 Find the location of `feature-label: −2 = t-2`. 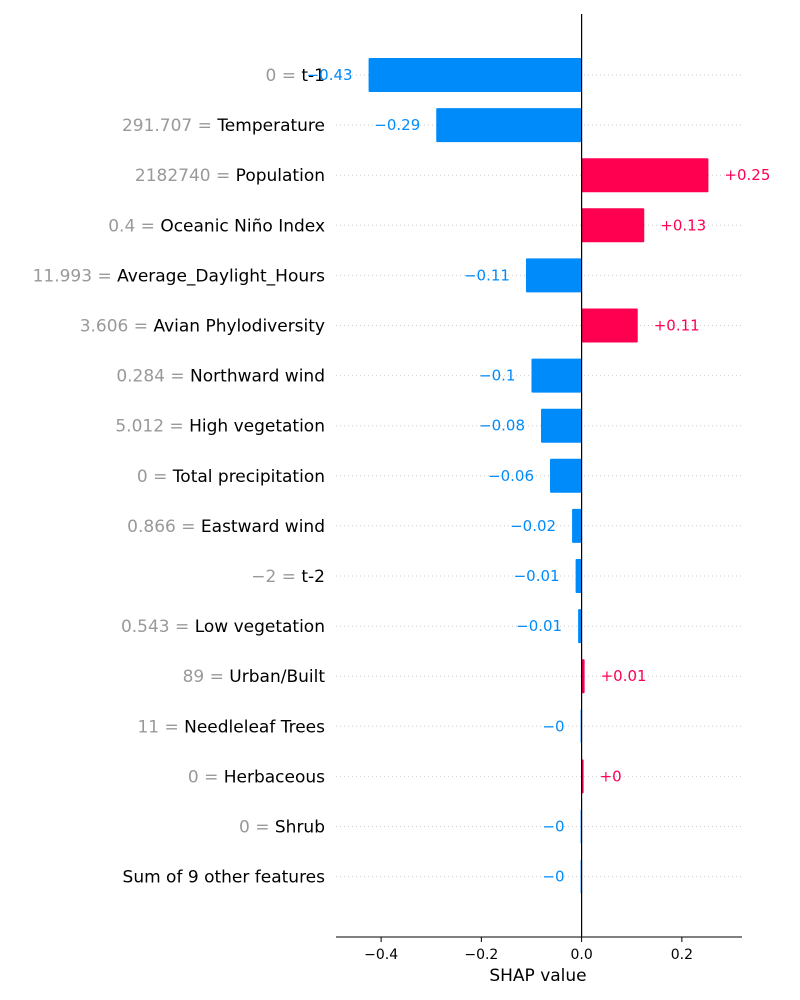

feature-label: −2 = t-2 is located at coordinates (288, 577).